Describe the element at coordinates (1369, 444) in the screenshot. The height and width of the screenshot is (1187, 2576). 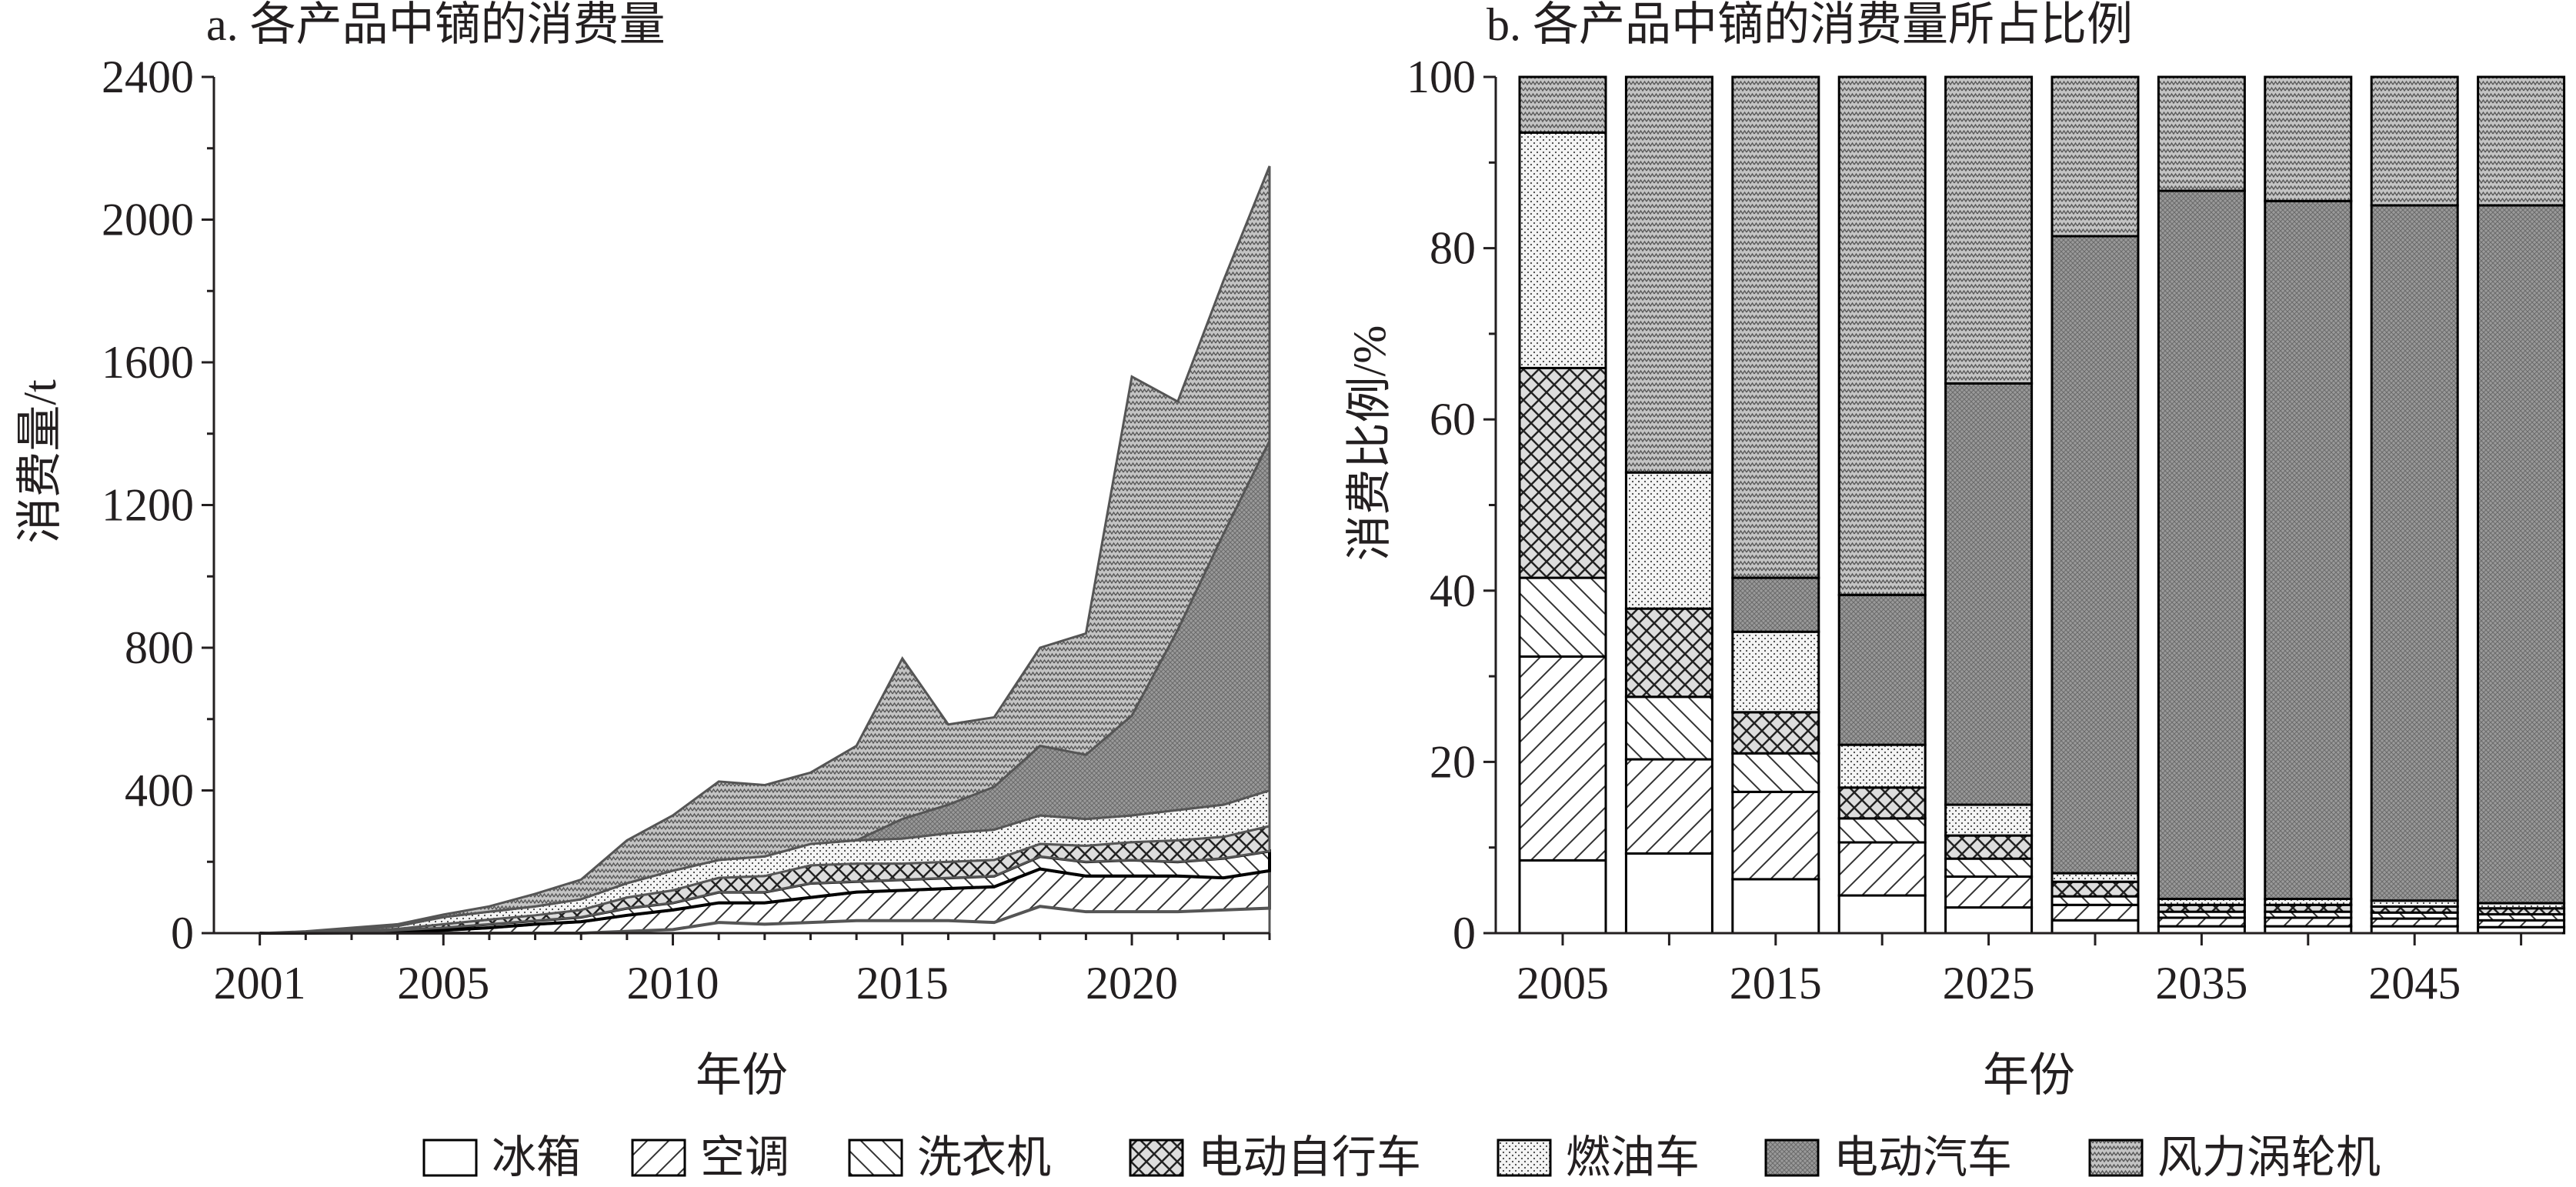
I see `y-axis-label: 消费比例/%` at that location.